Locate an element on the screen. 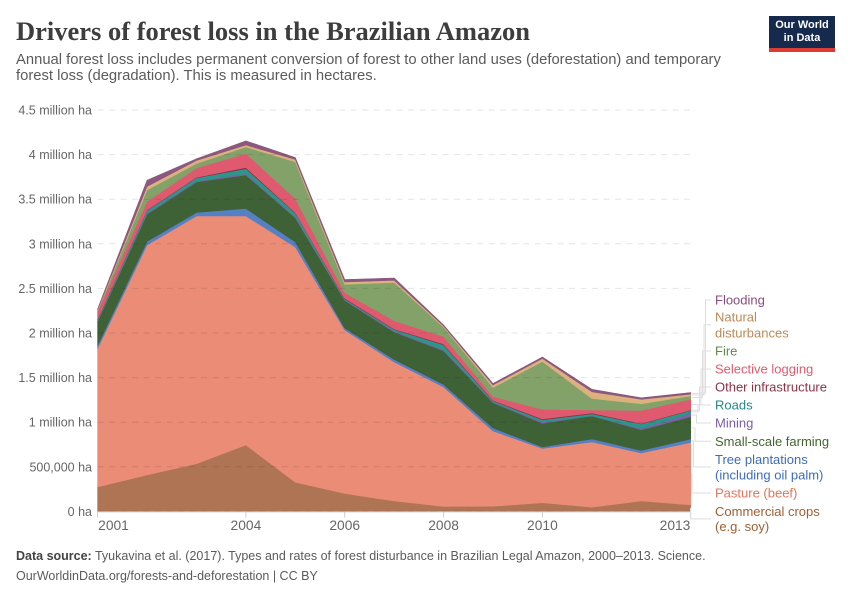  svg-text: 0 ha is located at coordinates (80, 512).